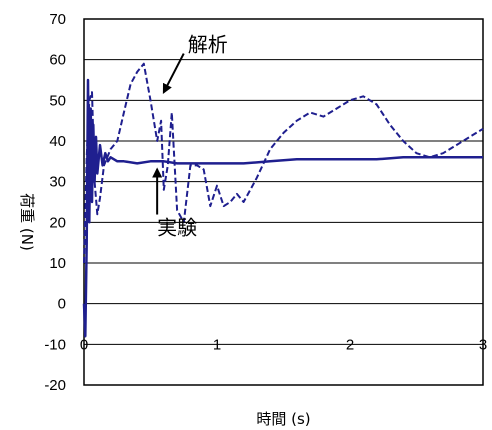 The image size is (492, 430). I want to click on x-tick-label: 1, so click(217, 344).